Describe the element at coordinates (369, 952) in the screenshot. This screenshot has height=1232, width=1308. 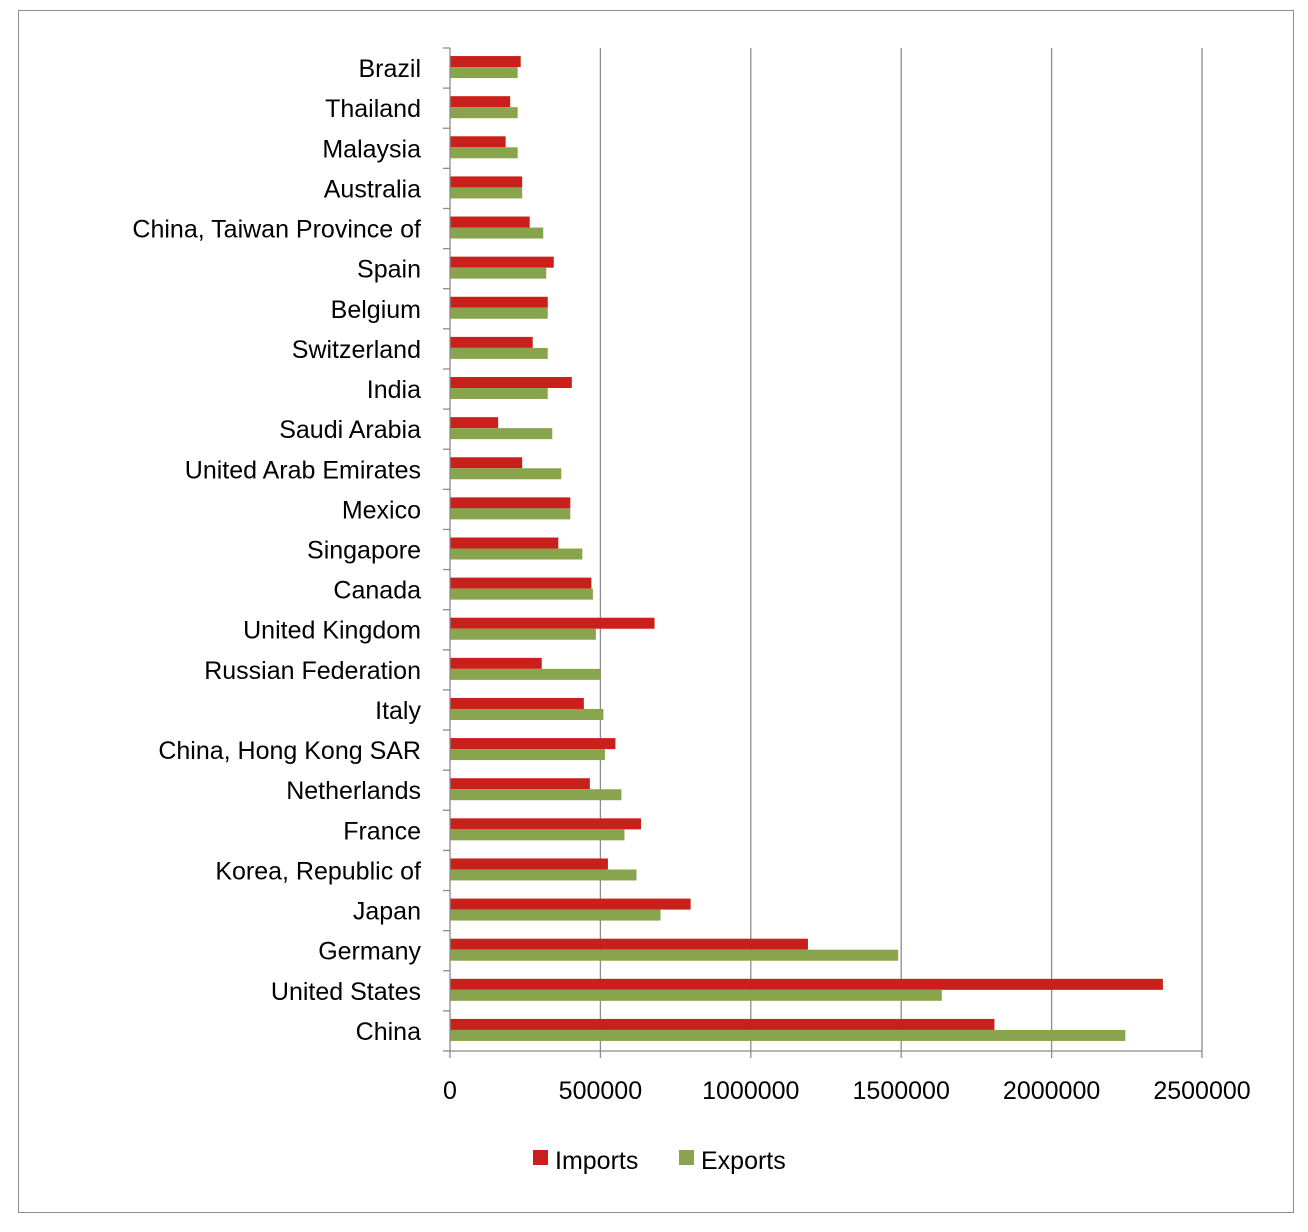
I see `category-label: Germany` at that location.